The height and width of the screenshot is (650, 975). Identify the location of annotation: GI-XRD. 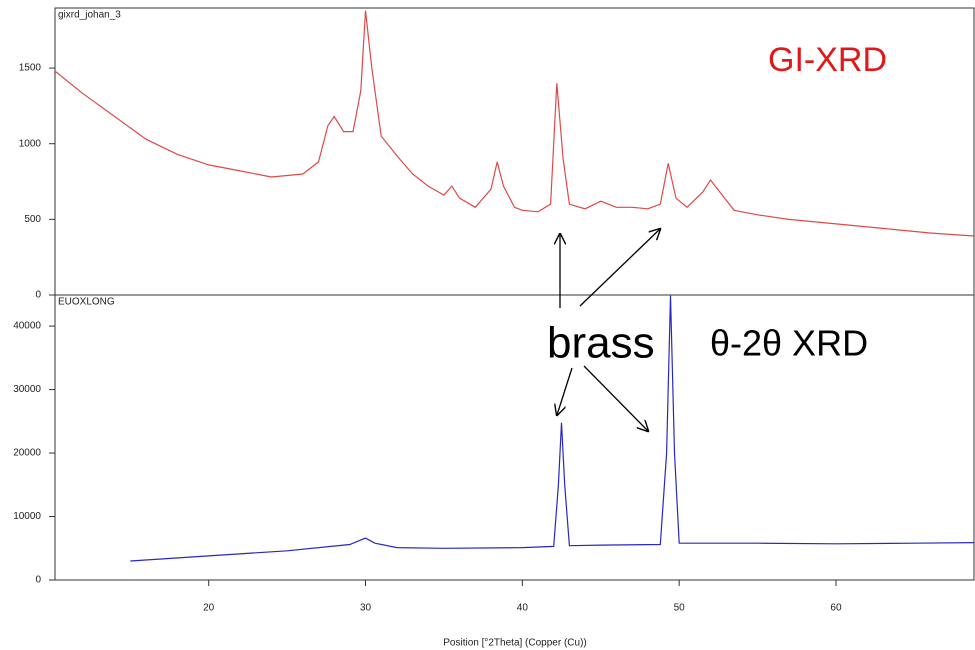
(827, 60).